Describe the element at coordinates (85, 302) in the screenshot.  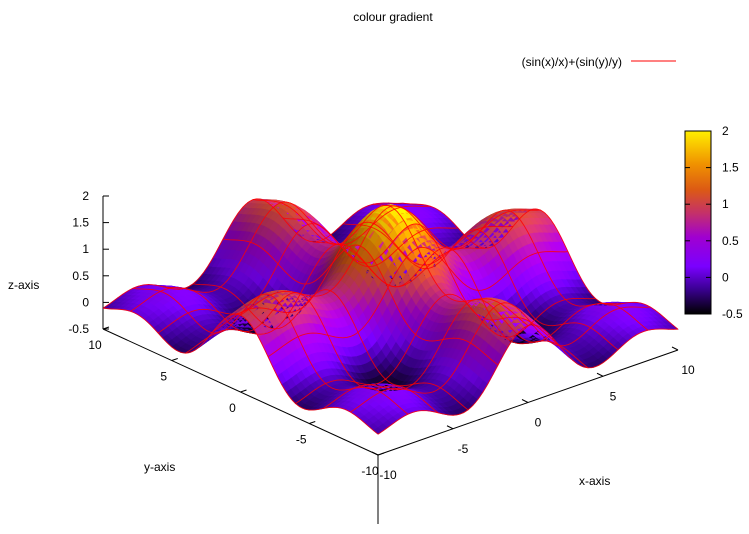
I see `z-tick-label: 0` at that location.